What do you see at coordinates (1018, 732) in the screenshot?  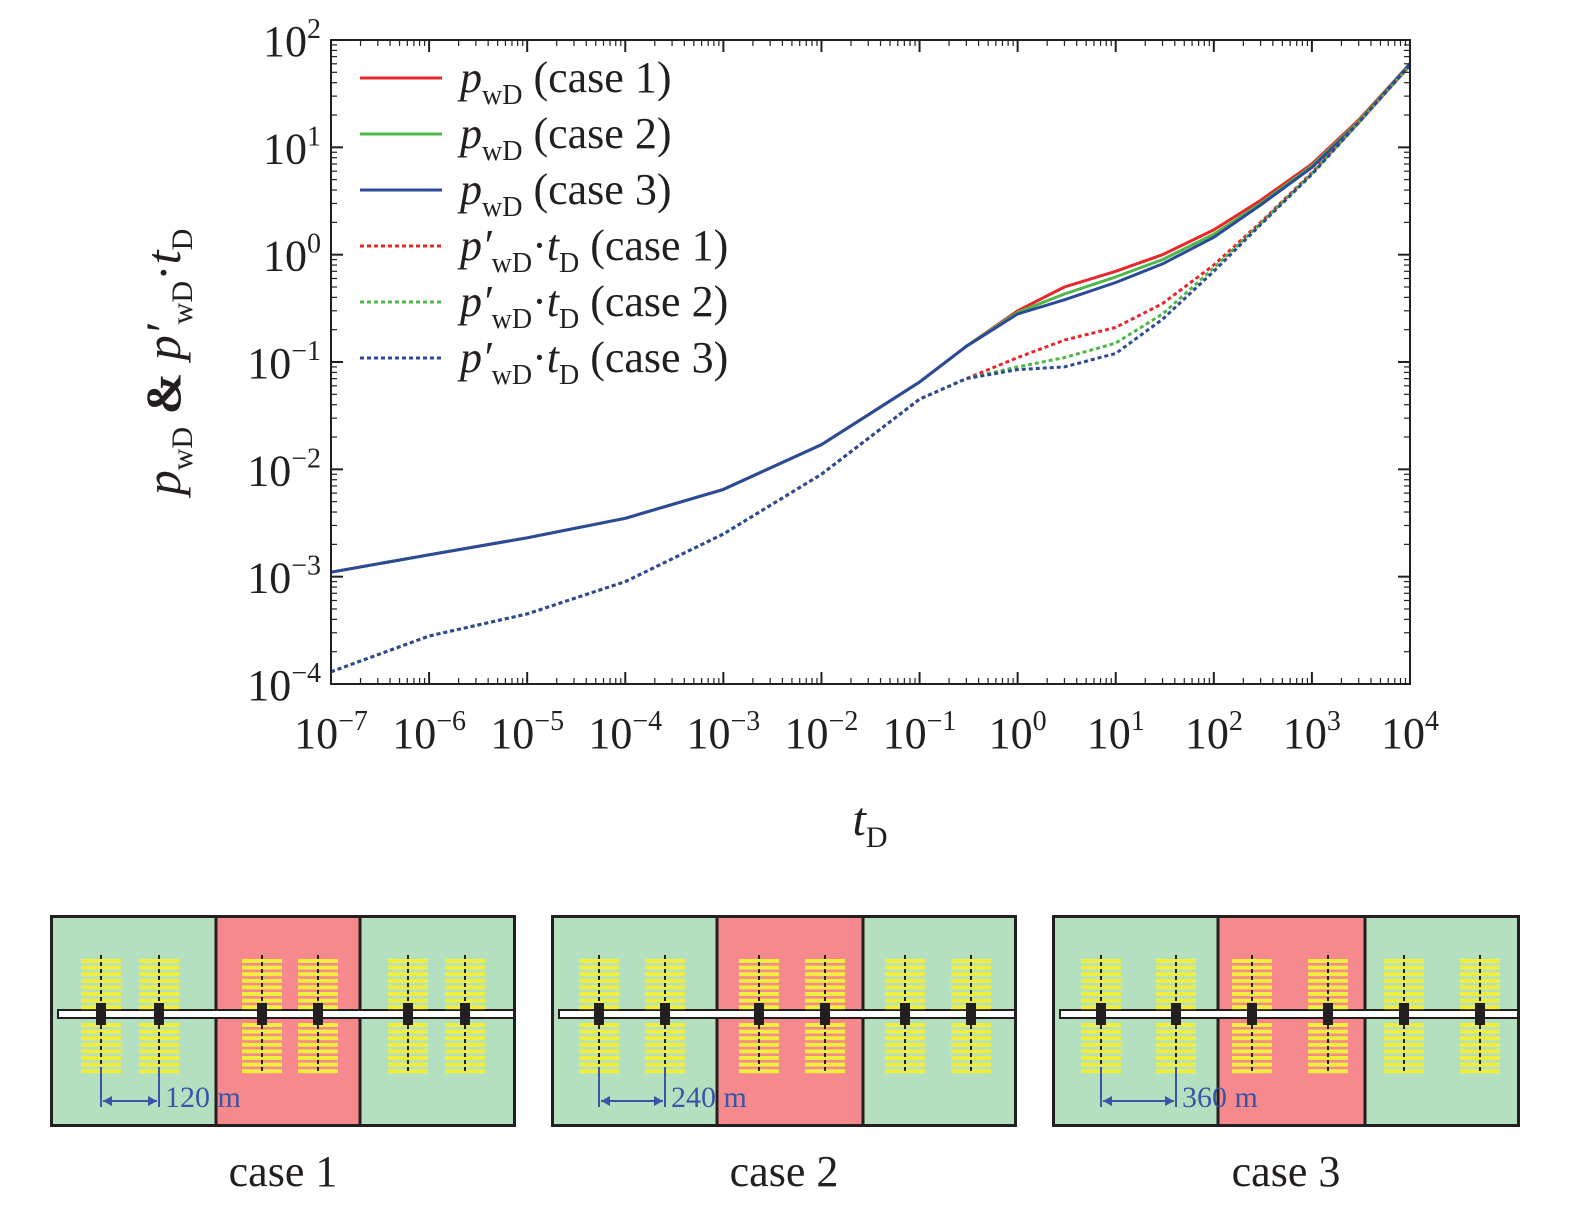 I see `x-tick-label: 10⁰` at bounding box center [1018, 732].